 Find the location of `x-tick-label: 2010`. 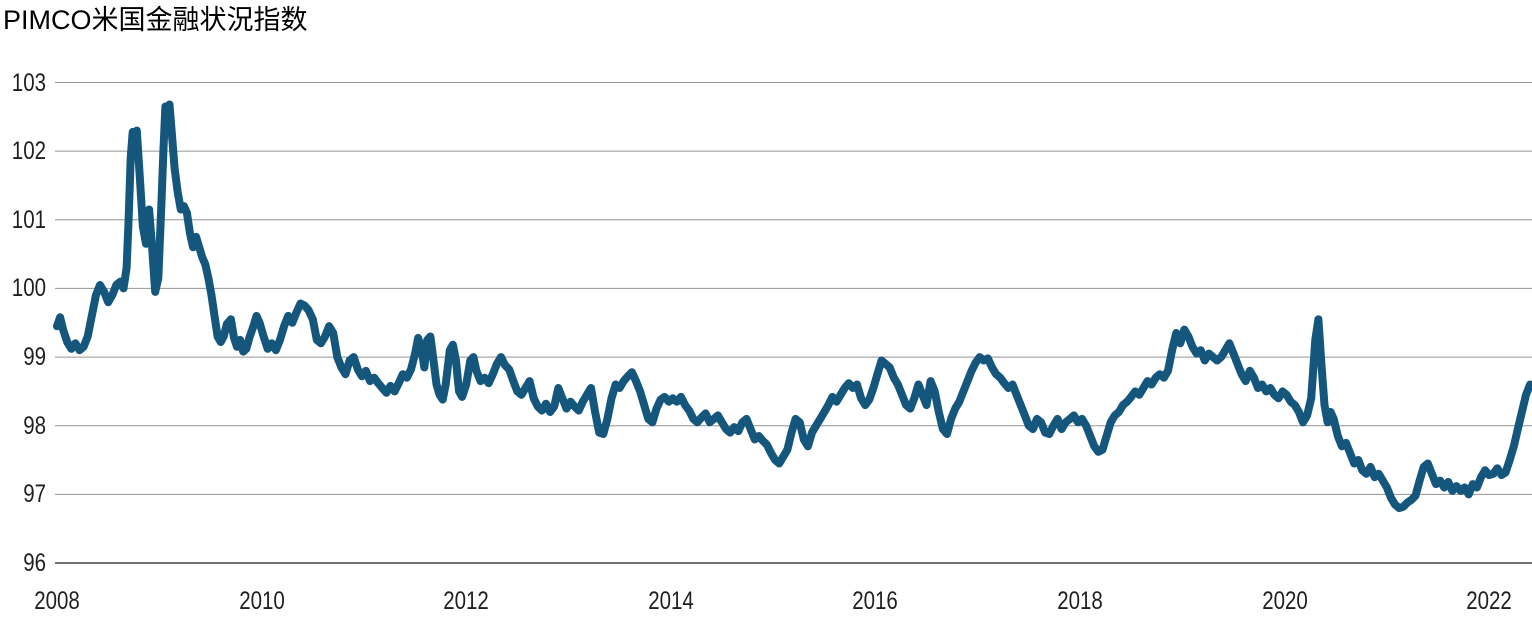

x-tick-label: 2010 is located at coordinates (261, 601).